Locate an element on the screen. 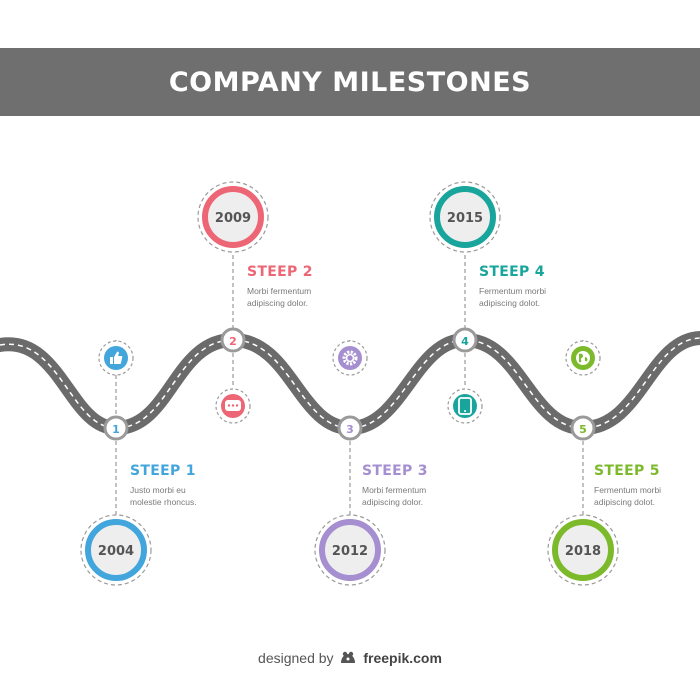 The image size is (700, 700). step-4-line-1: Fermentum morbi is located at coordinates (513, 291).